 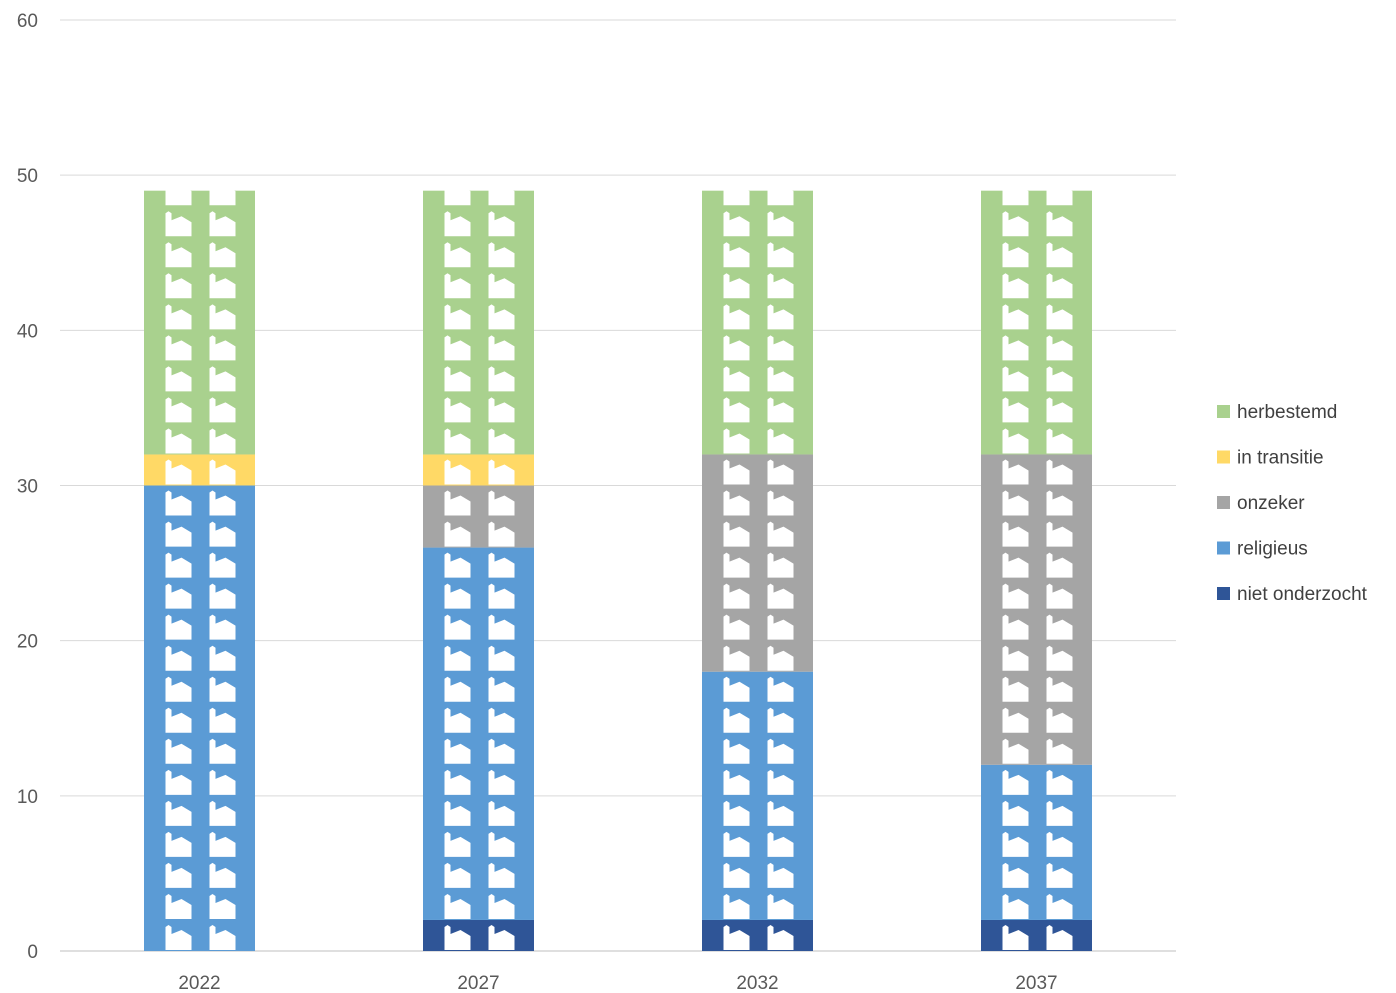 I want to click on legend-label: religieus, so click(x=1272, y=549).